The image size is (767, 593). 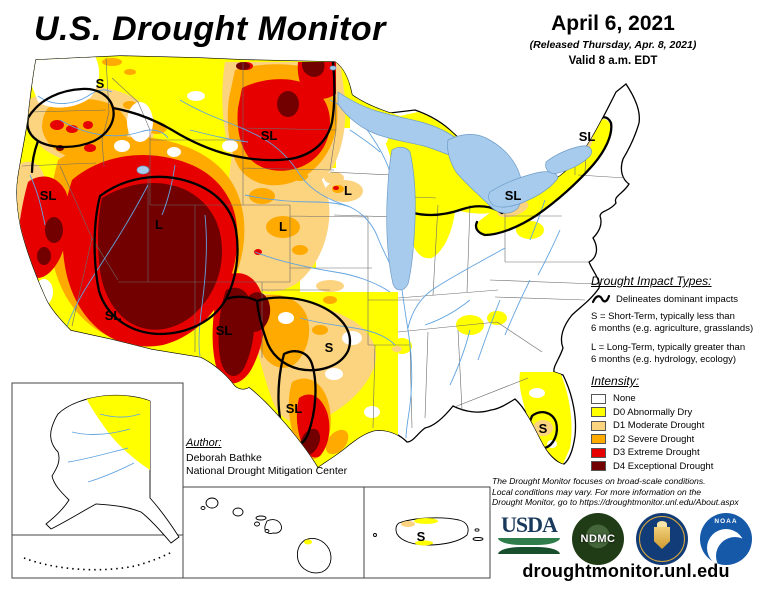 What do you see at coordinates (659, 425) in the screenshot?
I see `legend-label: D1 Moderate Drought` at bounding box center [659, 425].